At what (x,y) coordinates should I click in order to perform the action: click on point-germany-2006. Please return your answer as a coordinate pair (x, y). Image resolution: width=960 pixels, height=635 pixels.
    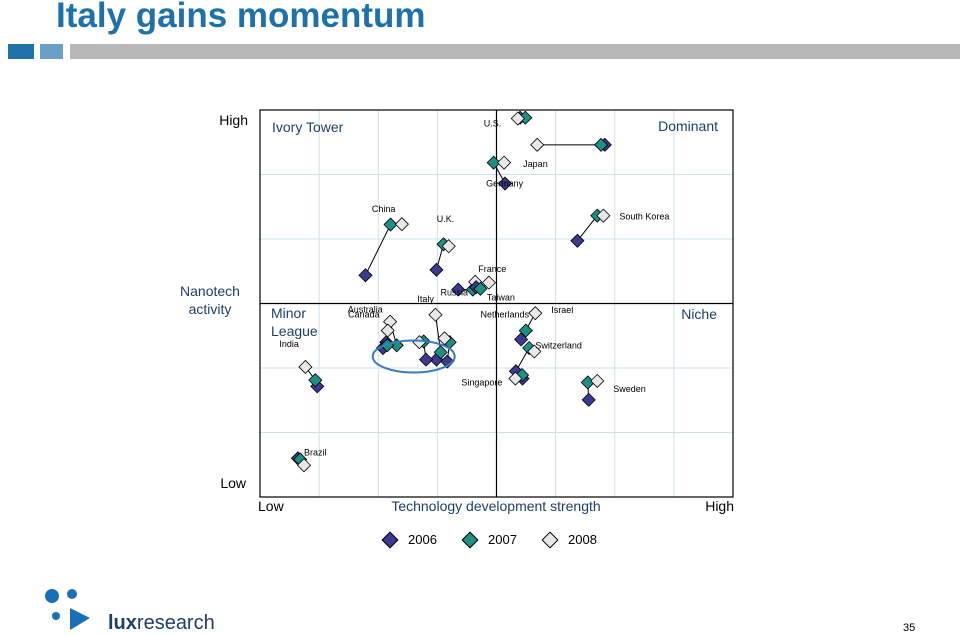
    Looking at the image, I should click on (505, 183).